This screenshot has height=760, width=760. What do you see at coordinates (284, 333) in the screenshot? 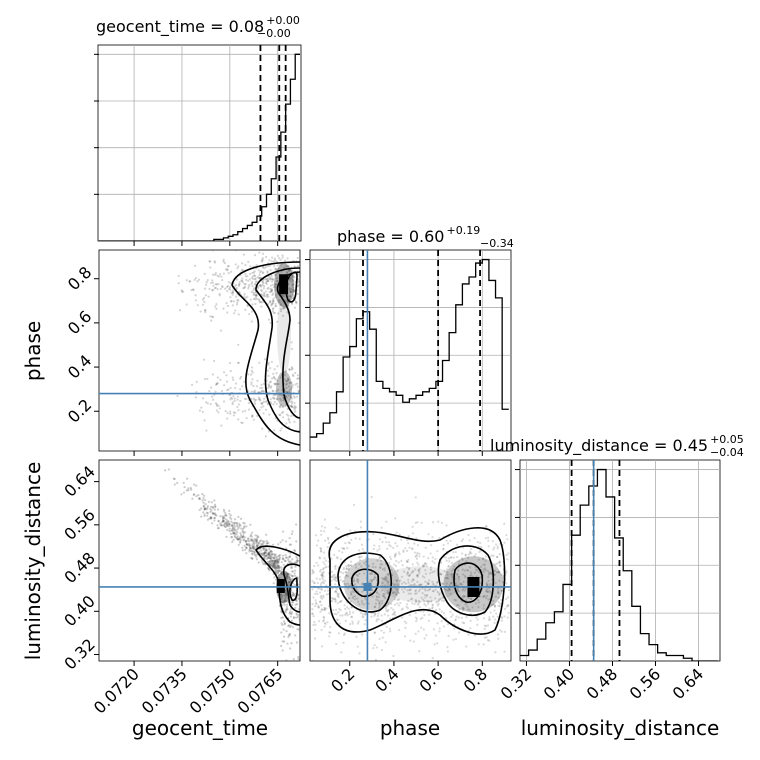
I see `density-region` at bounding box center [284, 333].